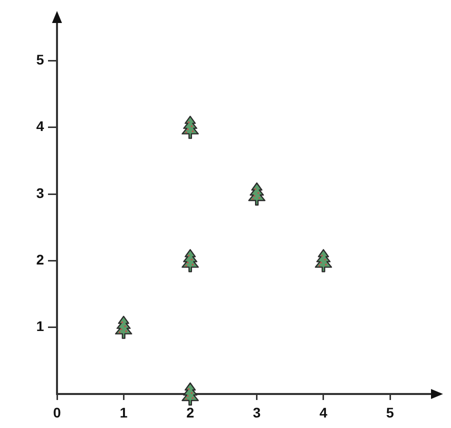  Describe the element at coordinates (57, 412) in the screenshot. I see `x-tick-label: 0` at that location.